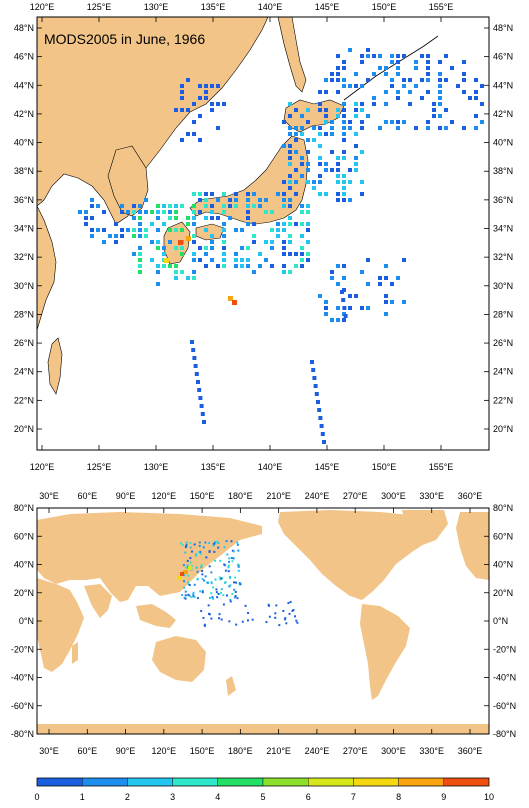  I want to click on global-lon-label: 240°E, so click(317, 496).